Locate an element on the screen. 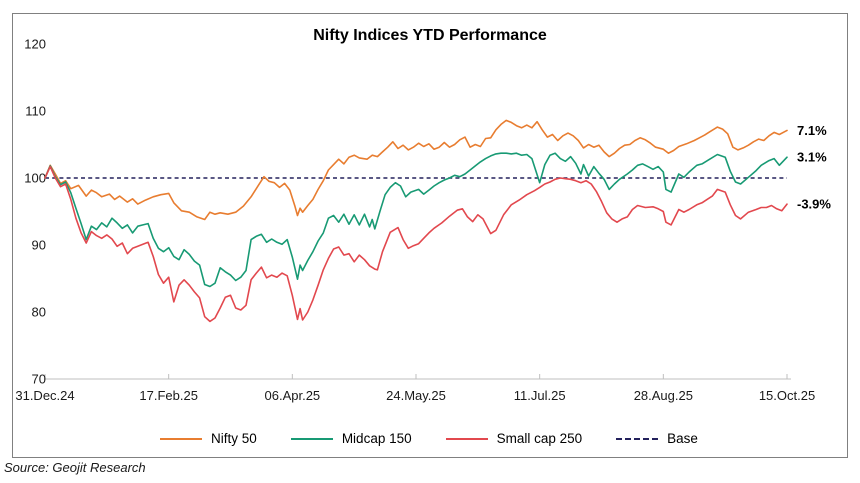 The width and height of the screenshot is (860, 483). legend-item-nifty-50: Nifty 50 is located at coordinates (208, 438).